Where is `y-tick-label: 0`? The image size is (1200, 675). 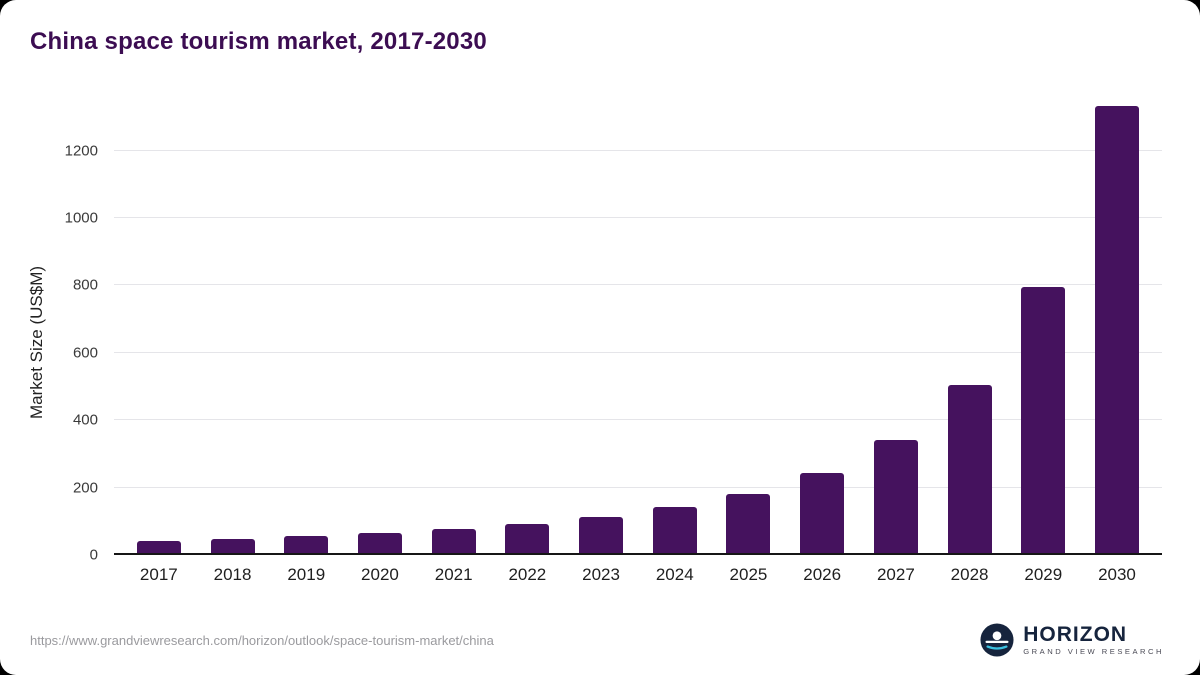
y-tick-label: 0 is located at coordinates (93, 555).